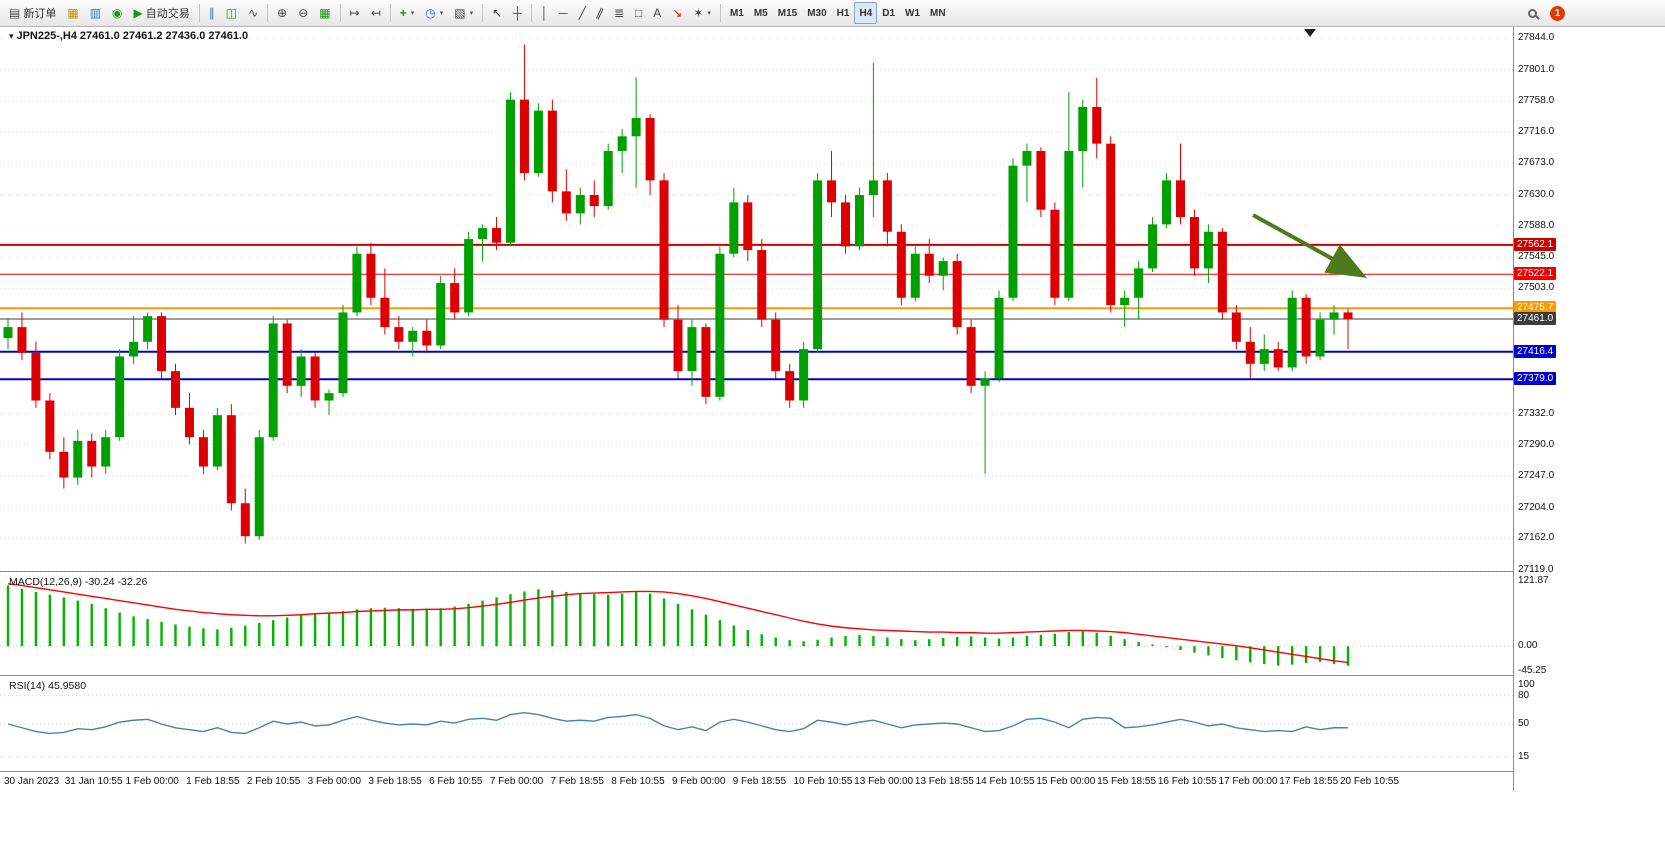 This screenshot has width=1665, height=843. What do you see at coordinates (1310, 245) in the screenshot?
I see `trend-arrow-annotation` at bounding box center [1310, 245].